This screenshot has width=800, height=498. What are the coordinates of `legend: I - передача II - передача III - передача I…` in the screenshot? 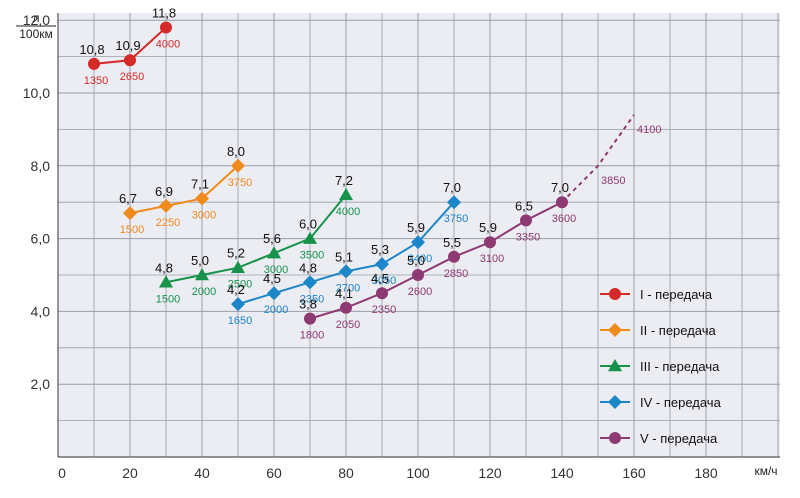 It's located at (661, 366).